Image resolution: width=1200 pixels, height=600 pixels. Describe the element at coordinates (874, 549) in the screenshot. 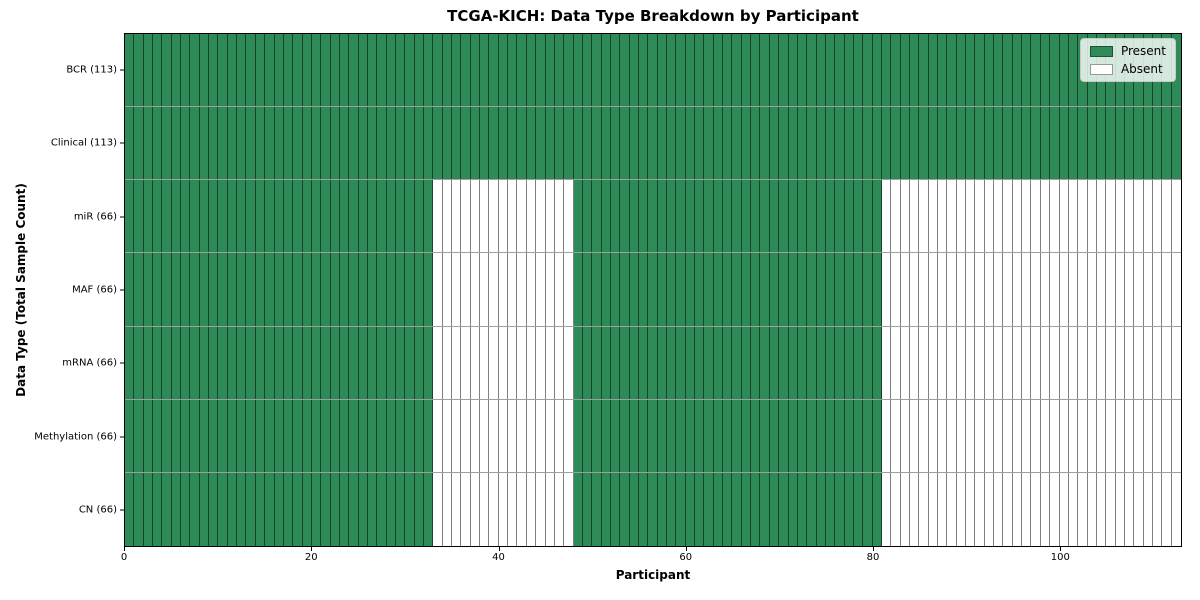

I see `x-axis-tick` at that location.